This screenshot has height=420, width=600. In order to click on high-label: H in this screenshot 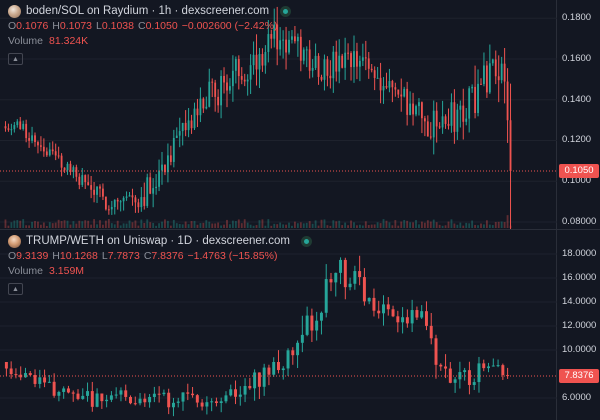, I will do `click(56, 256)`.